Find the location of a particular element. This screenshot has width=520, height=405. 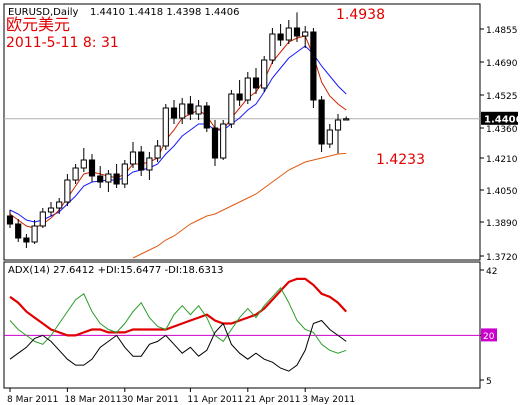

price-tick-label: 1.4690 is located at coordinates (502, 64).